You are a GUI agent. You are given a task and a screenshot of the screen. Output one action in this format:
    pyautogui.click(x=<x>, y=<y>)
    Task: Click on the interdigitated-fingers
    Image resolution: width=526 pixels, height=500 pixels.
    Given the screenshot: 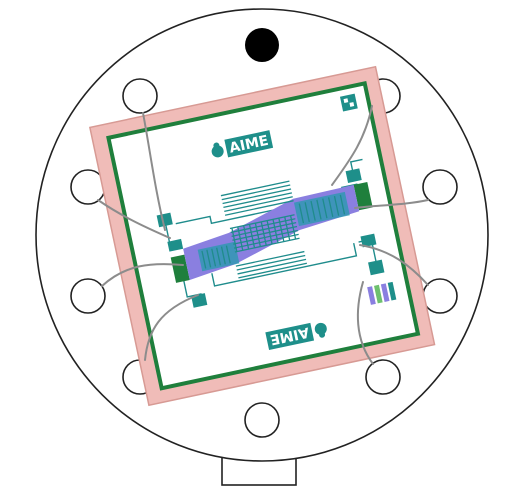 What is the action you would take?
    pyautogui.click(x=273, y=229)
    